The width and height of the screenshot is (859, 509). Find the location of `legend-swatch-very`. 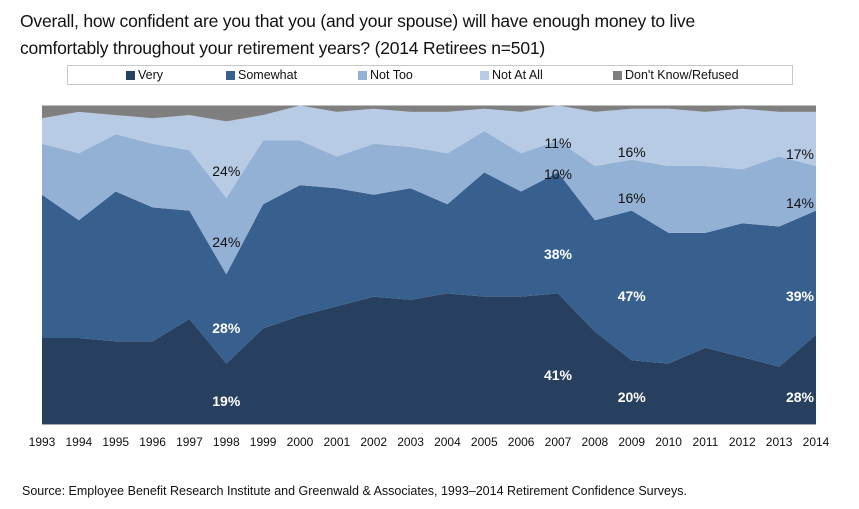

legend-swatch-very is located at coordinates (130, 75).